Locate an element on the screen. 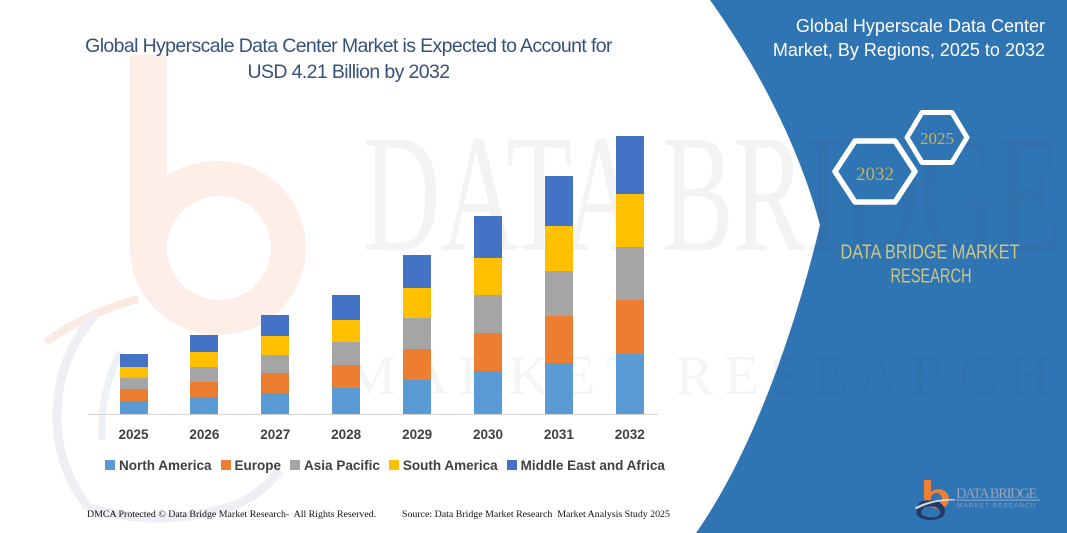 Image resolution: width=1067 pixels, height=533 pixels. svg-text: DATA BRIDGE MARKET is located at coordinates (930, 252).